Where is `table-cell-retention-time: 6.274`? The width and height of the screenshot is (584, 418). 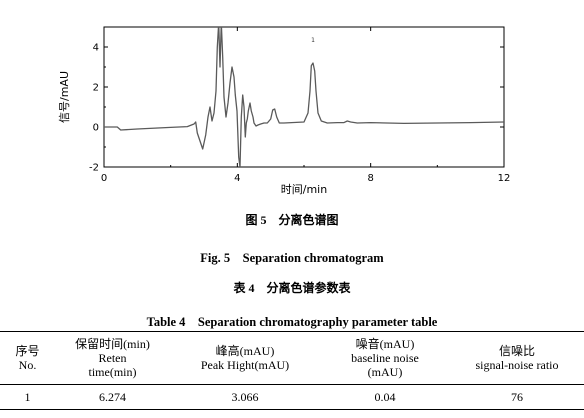
table-cell-retention-time: 6.274 is located at coordinates (112, 396).